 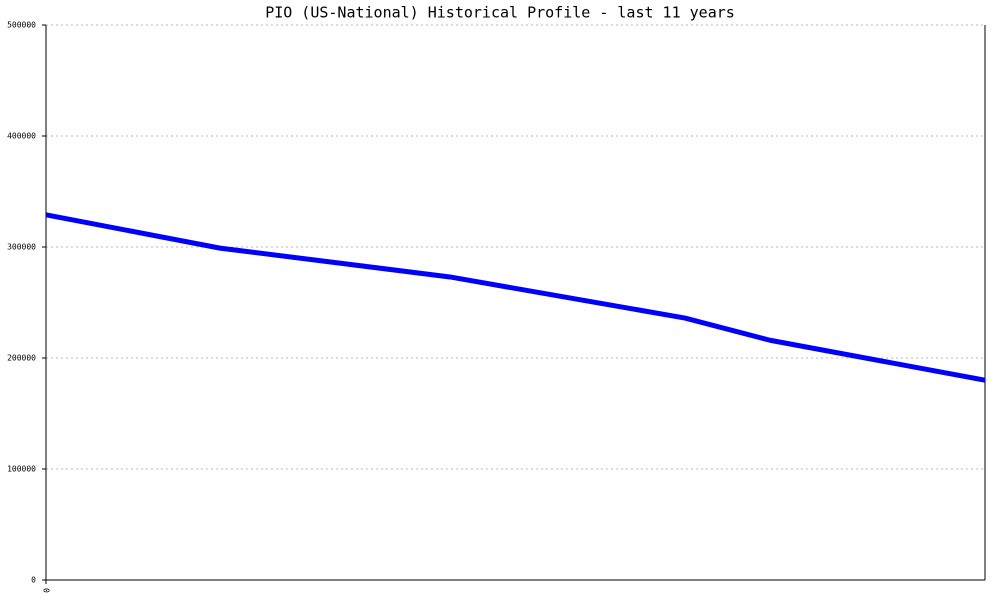 I want to click on y-tick-label: 0, so click(x=33, y=580).